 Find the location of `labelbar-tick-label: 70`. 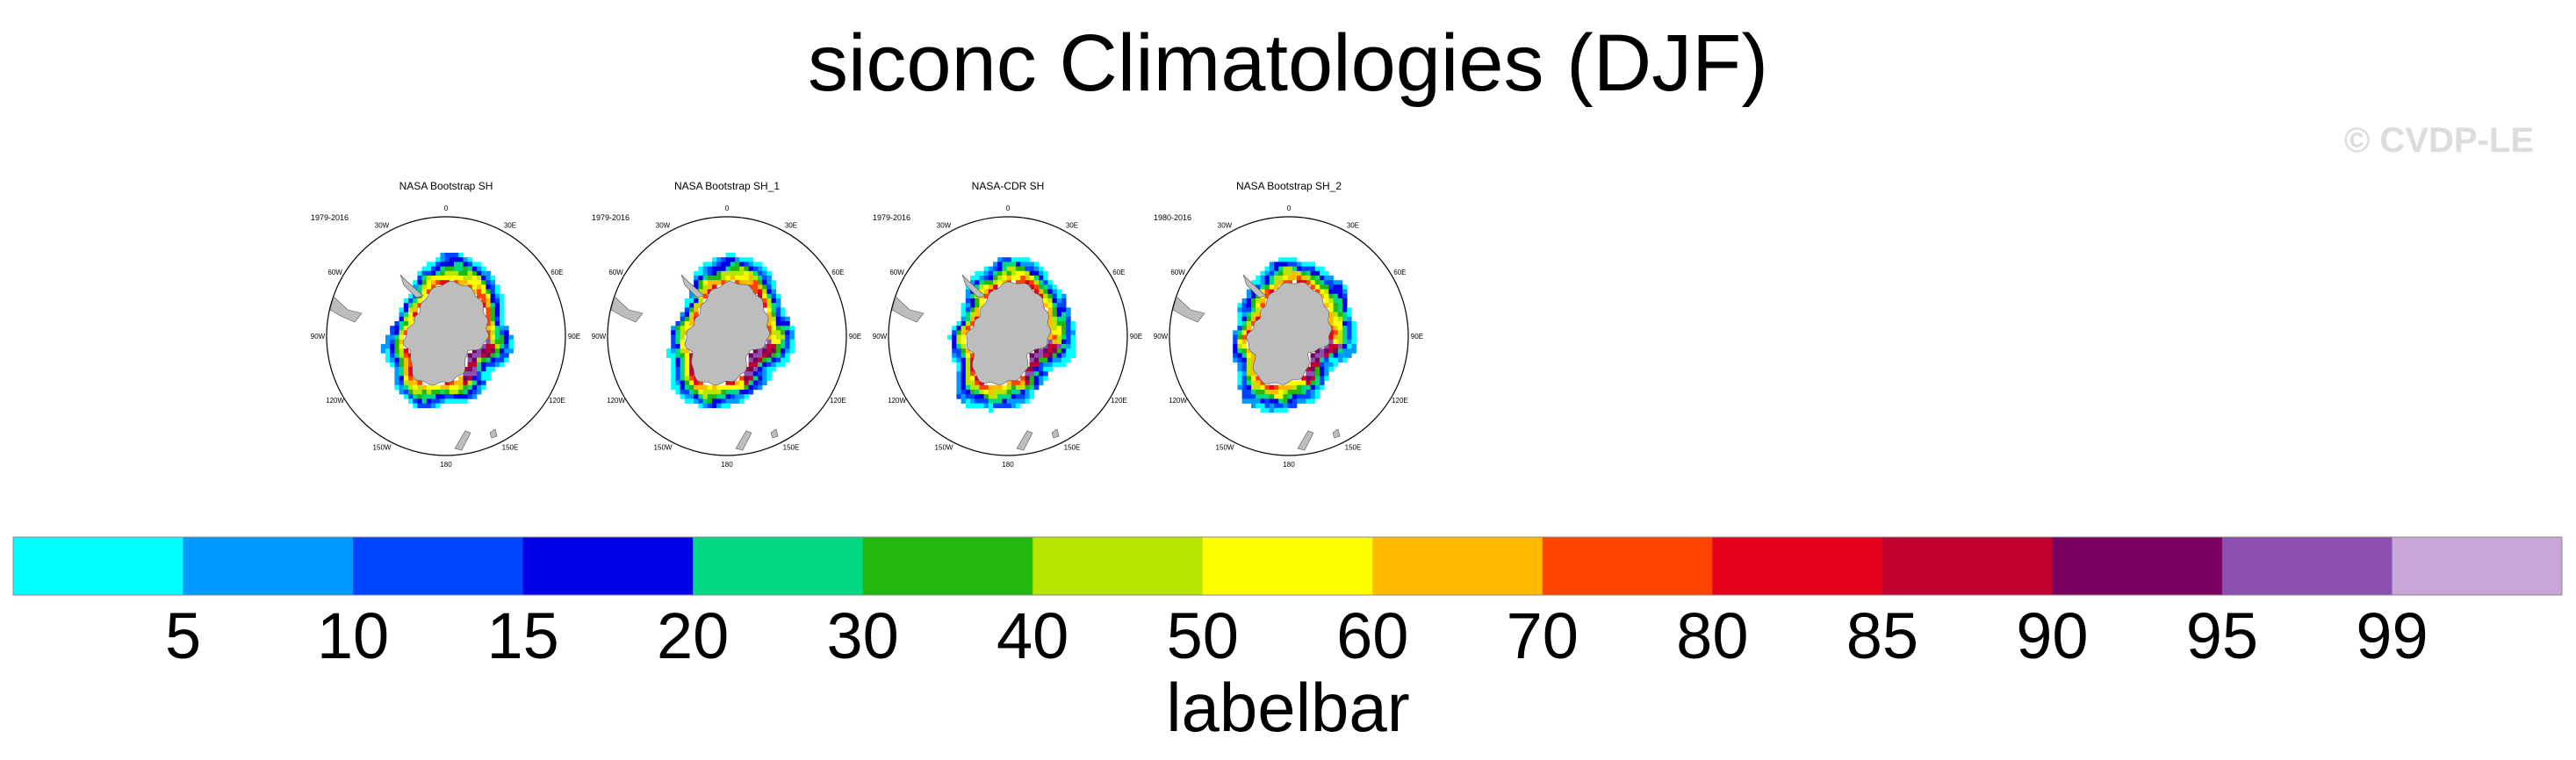

labelbar-tick-label: 70 is located at coordinates (1543, 633).